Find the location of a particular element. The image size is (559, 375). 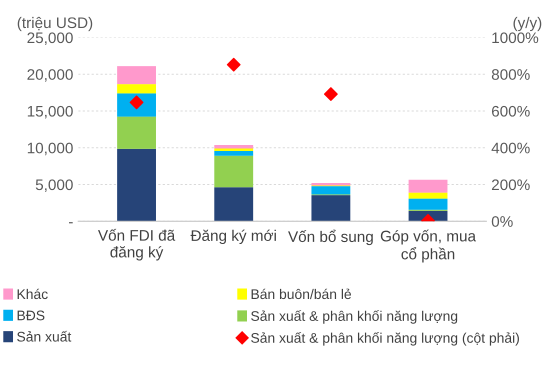

y-tick-label: - is located at coordinates (70, 223).